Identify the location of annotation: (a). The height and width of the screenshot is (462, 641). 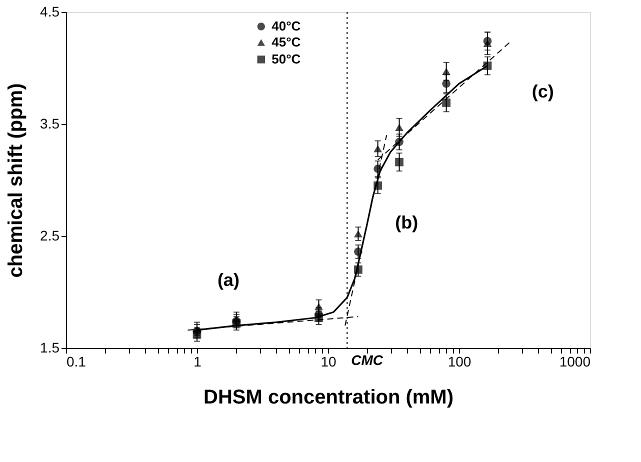
(228, 280).